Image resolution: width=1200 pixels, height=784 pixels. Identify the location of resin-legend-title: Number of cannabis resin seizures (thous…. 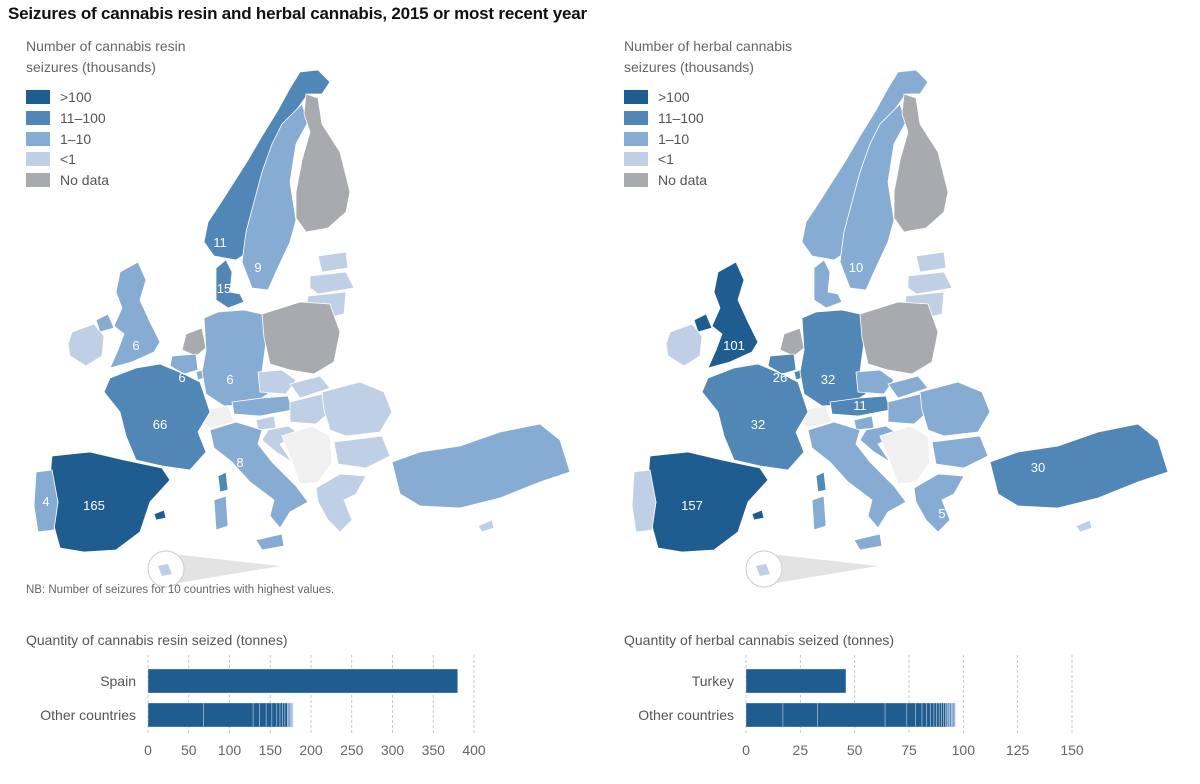
(126, 57).